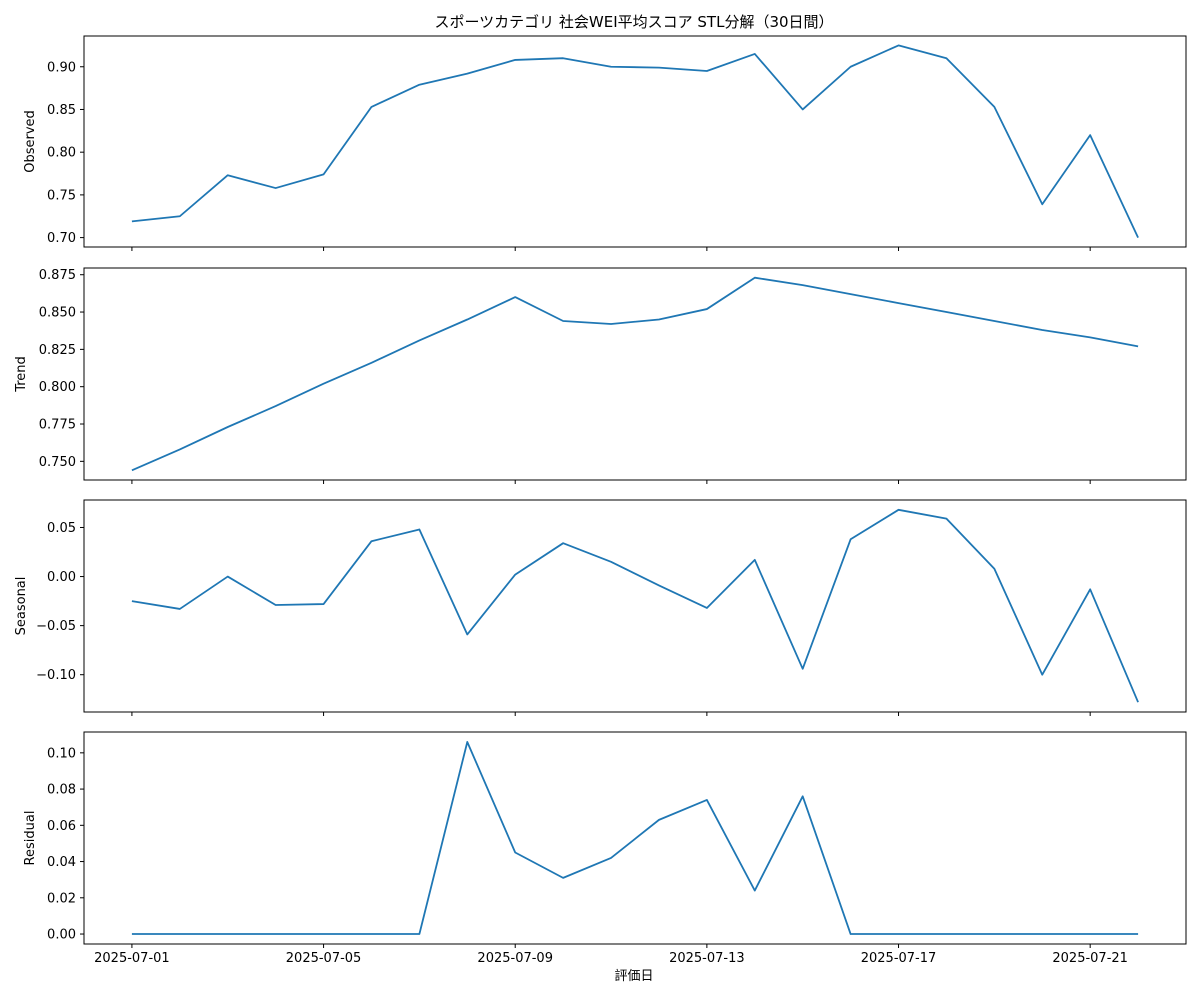  I want to click on x-axis-label: 評価日, so click(633, 976).